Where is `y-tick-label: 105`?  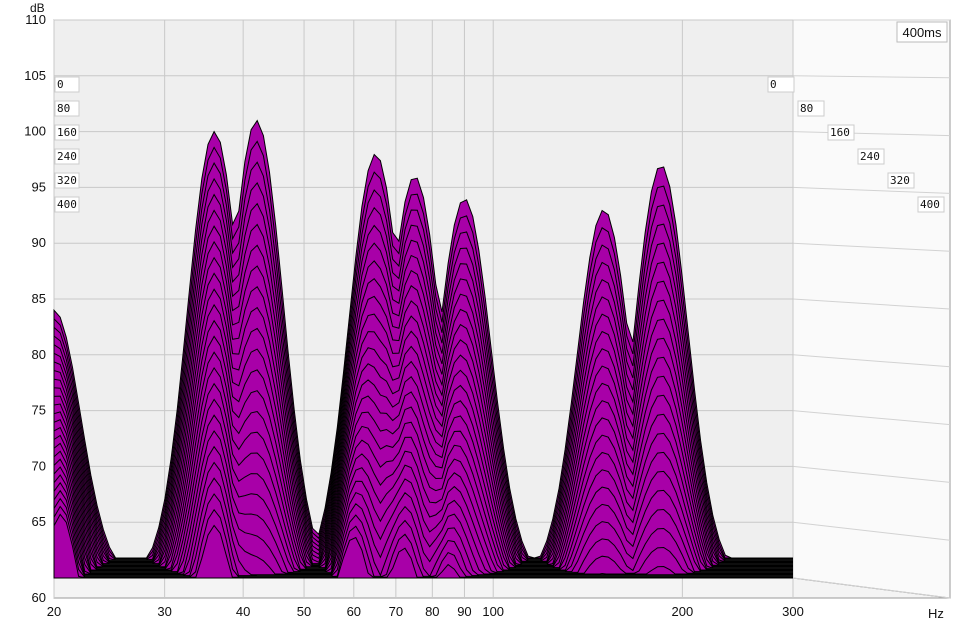
y-tick-label: 105 is located at coordinates (35, 75).